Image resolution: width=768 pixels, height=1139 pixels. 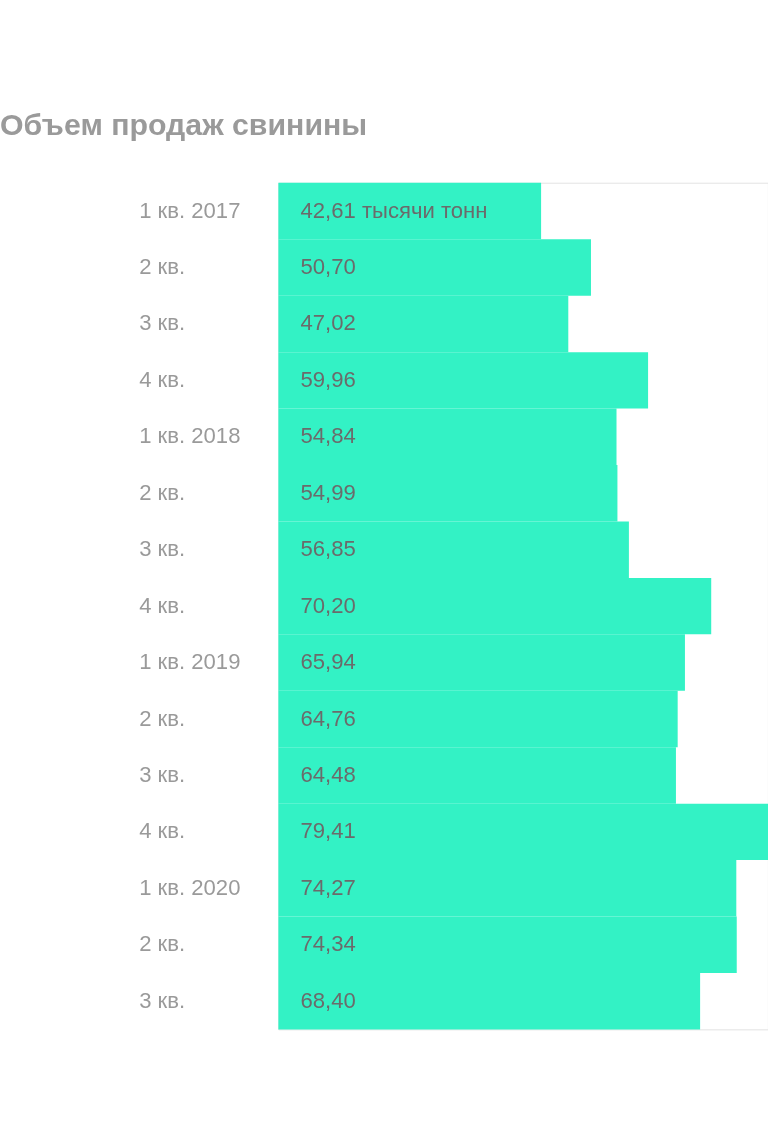 I want to click on y-tick-label: 1 кв. 2018, so click(x=190, y=436).